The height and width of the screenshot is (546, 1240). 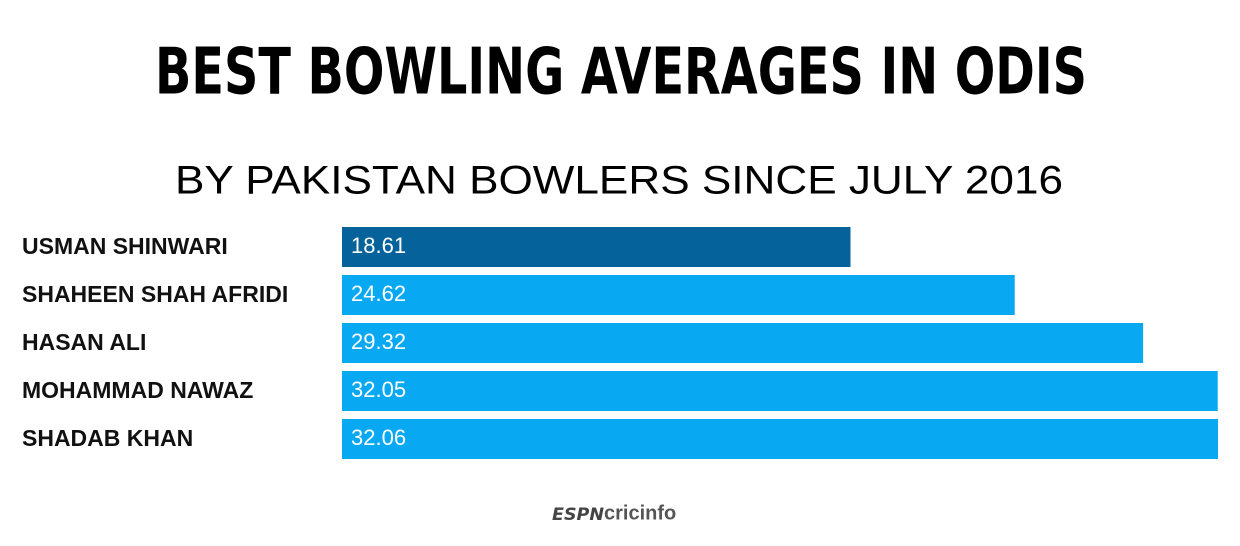 I want to click on value-label: 32.05, so click(x=378, y=389).